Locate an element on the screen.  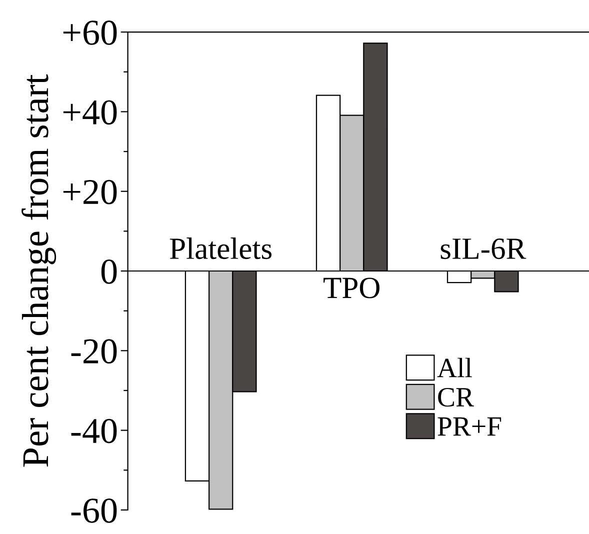
y-axis-title: Per cent change from start is located at coordinates (39, 270).